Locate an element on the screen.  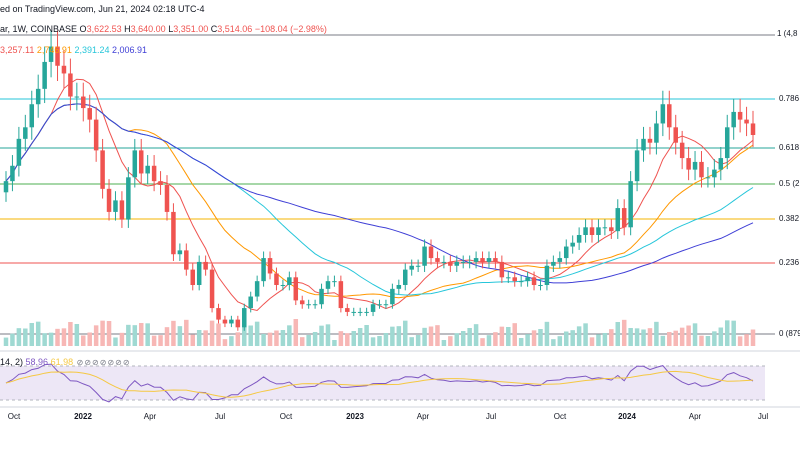
rsi-ma-value: 61.98 is located at coordinates (62, 362).